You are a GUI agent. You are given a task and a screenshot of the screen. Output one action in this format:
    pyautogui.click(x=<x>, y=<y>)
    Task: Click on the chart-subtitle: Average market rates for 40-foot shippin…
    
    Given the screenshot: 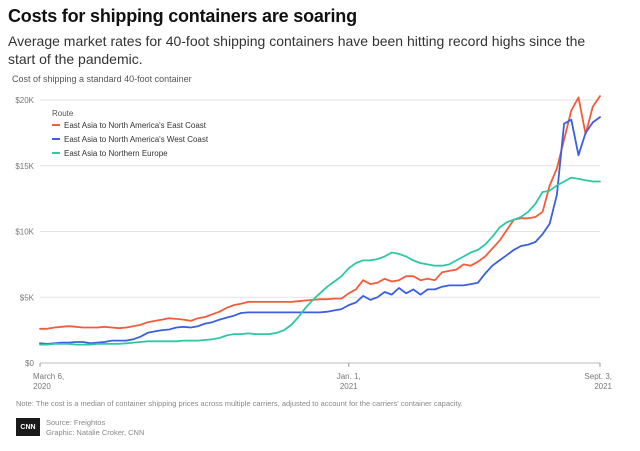 What is the action you would take?
    pyautogui.click(x=297, y=50)
    